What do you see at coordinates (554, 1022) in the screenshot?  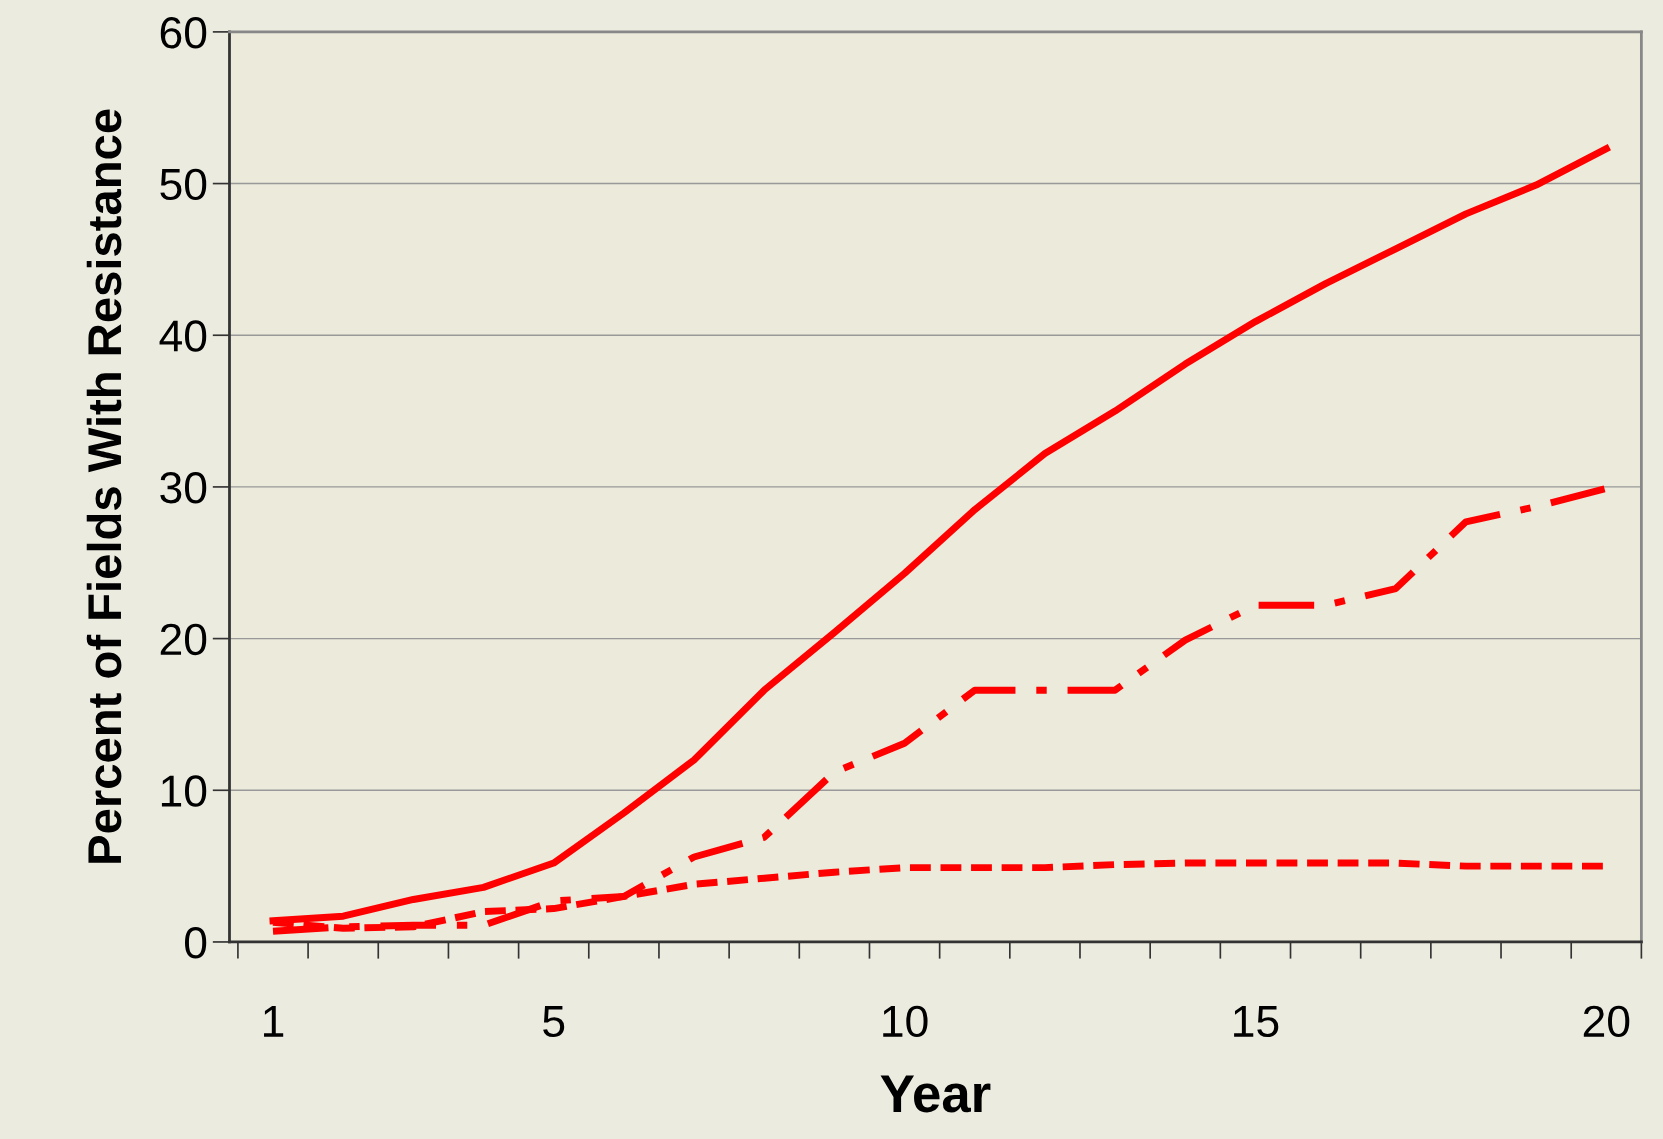 I see `x-tick-label: 5` at bounding box center [554, 1022].